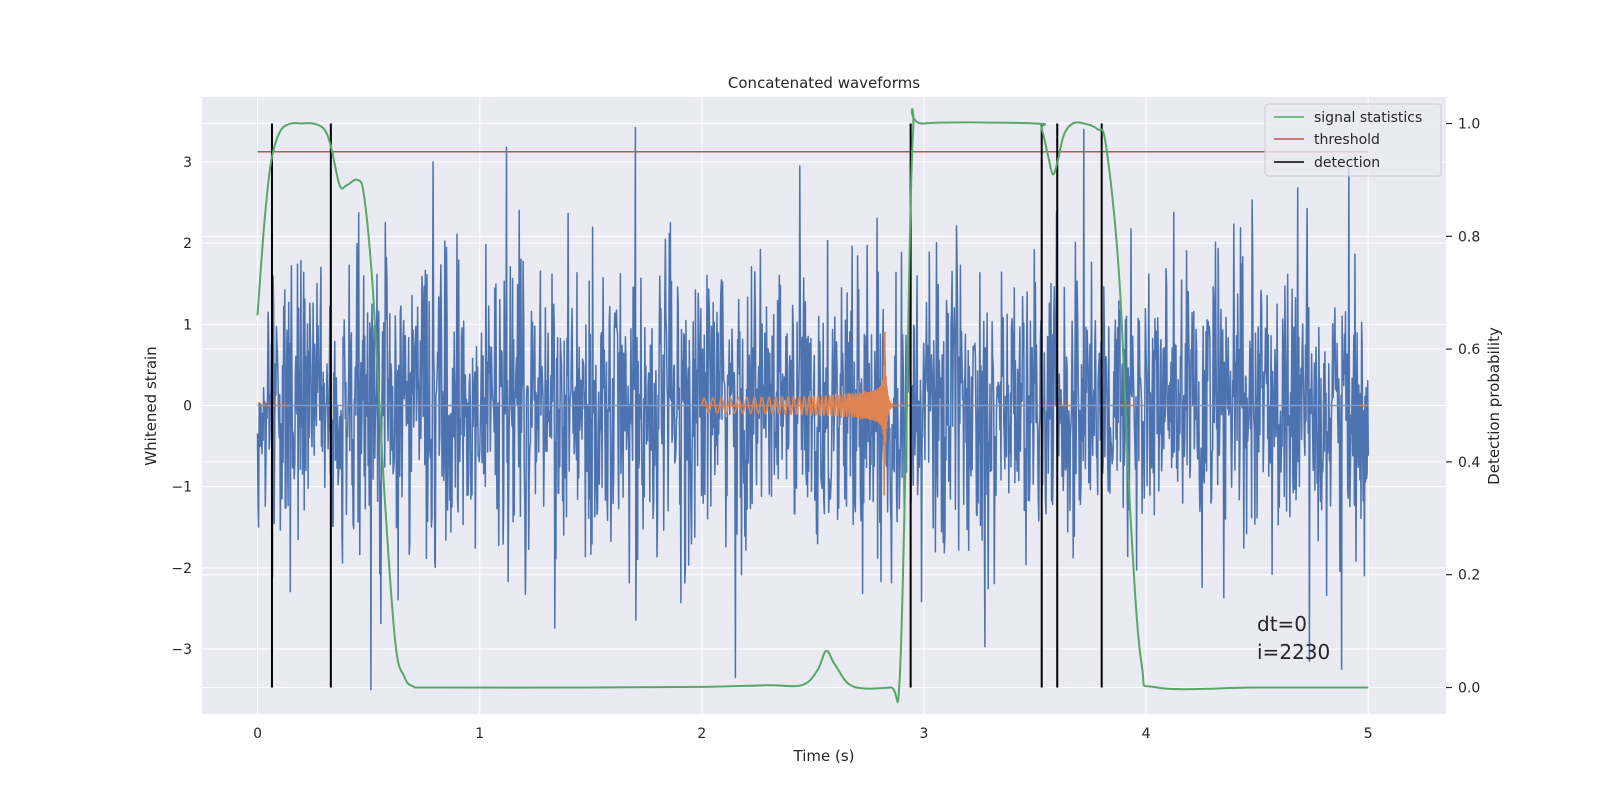 The image size is (1600, 800). Describe the element at coordinates (181, 650) in the screenshot. I see `y-tick-label: −3` at that location.